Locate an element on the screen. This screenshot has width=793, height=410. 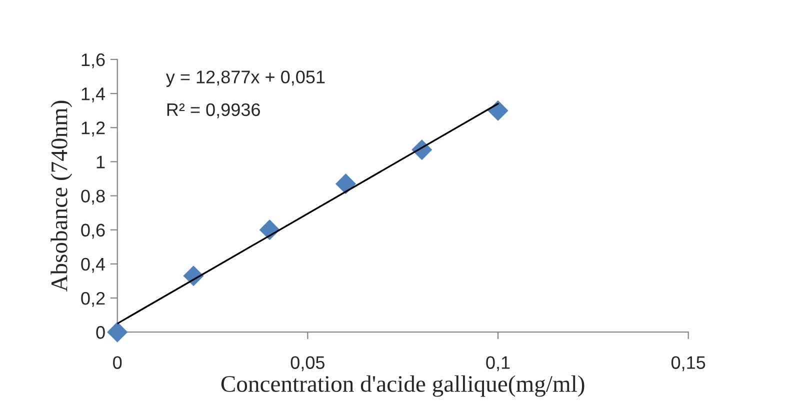
x-tick-label: 0,15 is located at coordinates (688, 364).